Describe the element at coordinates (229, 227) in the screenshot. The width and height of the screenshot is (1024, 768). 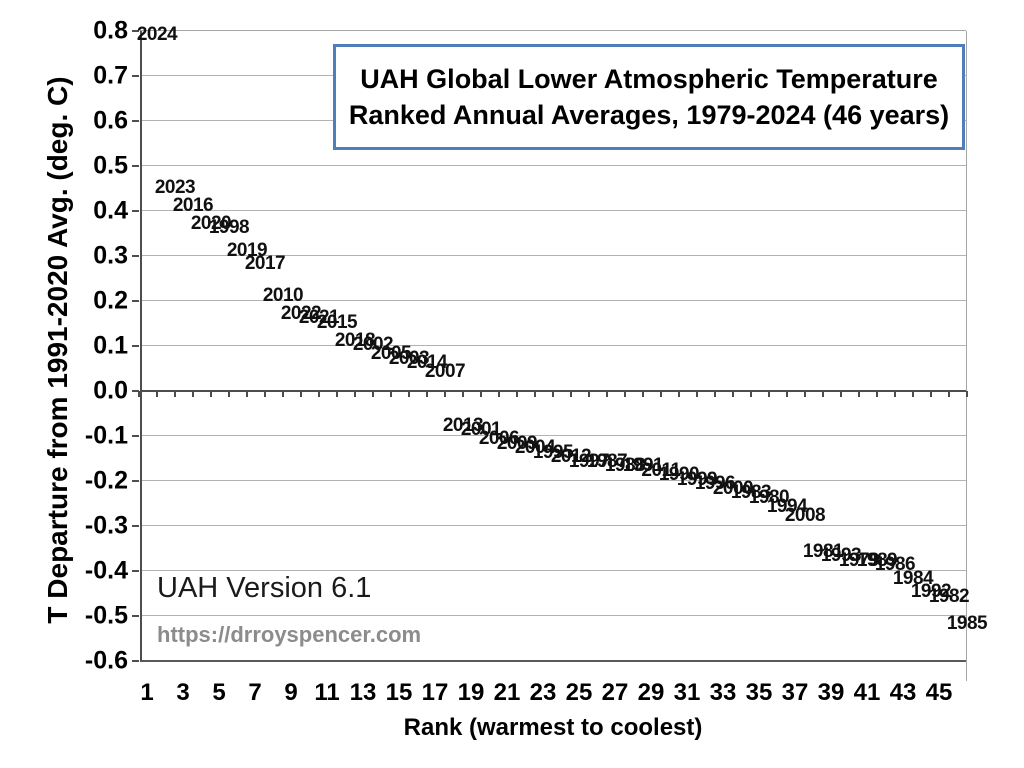
I see `bar-year-label: 1998` at that location.